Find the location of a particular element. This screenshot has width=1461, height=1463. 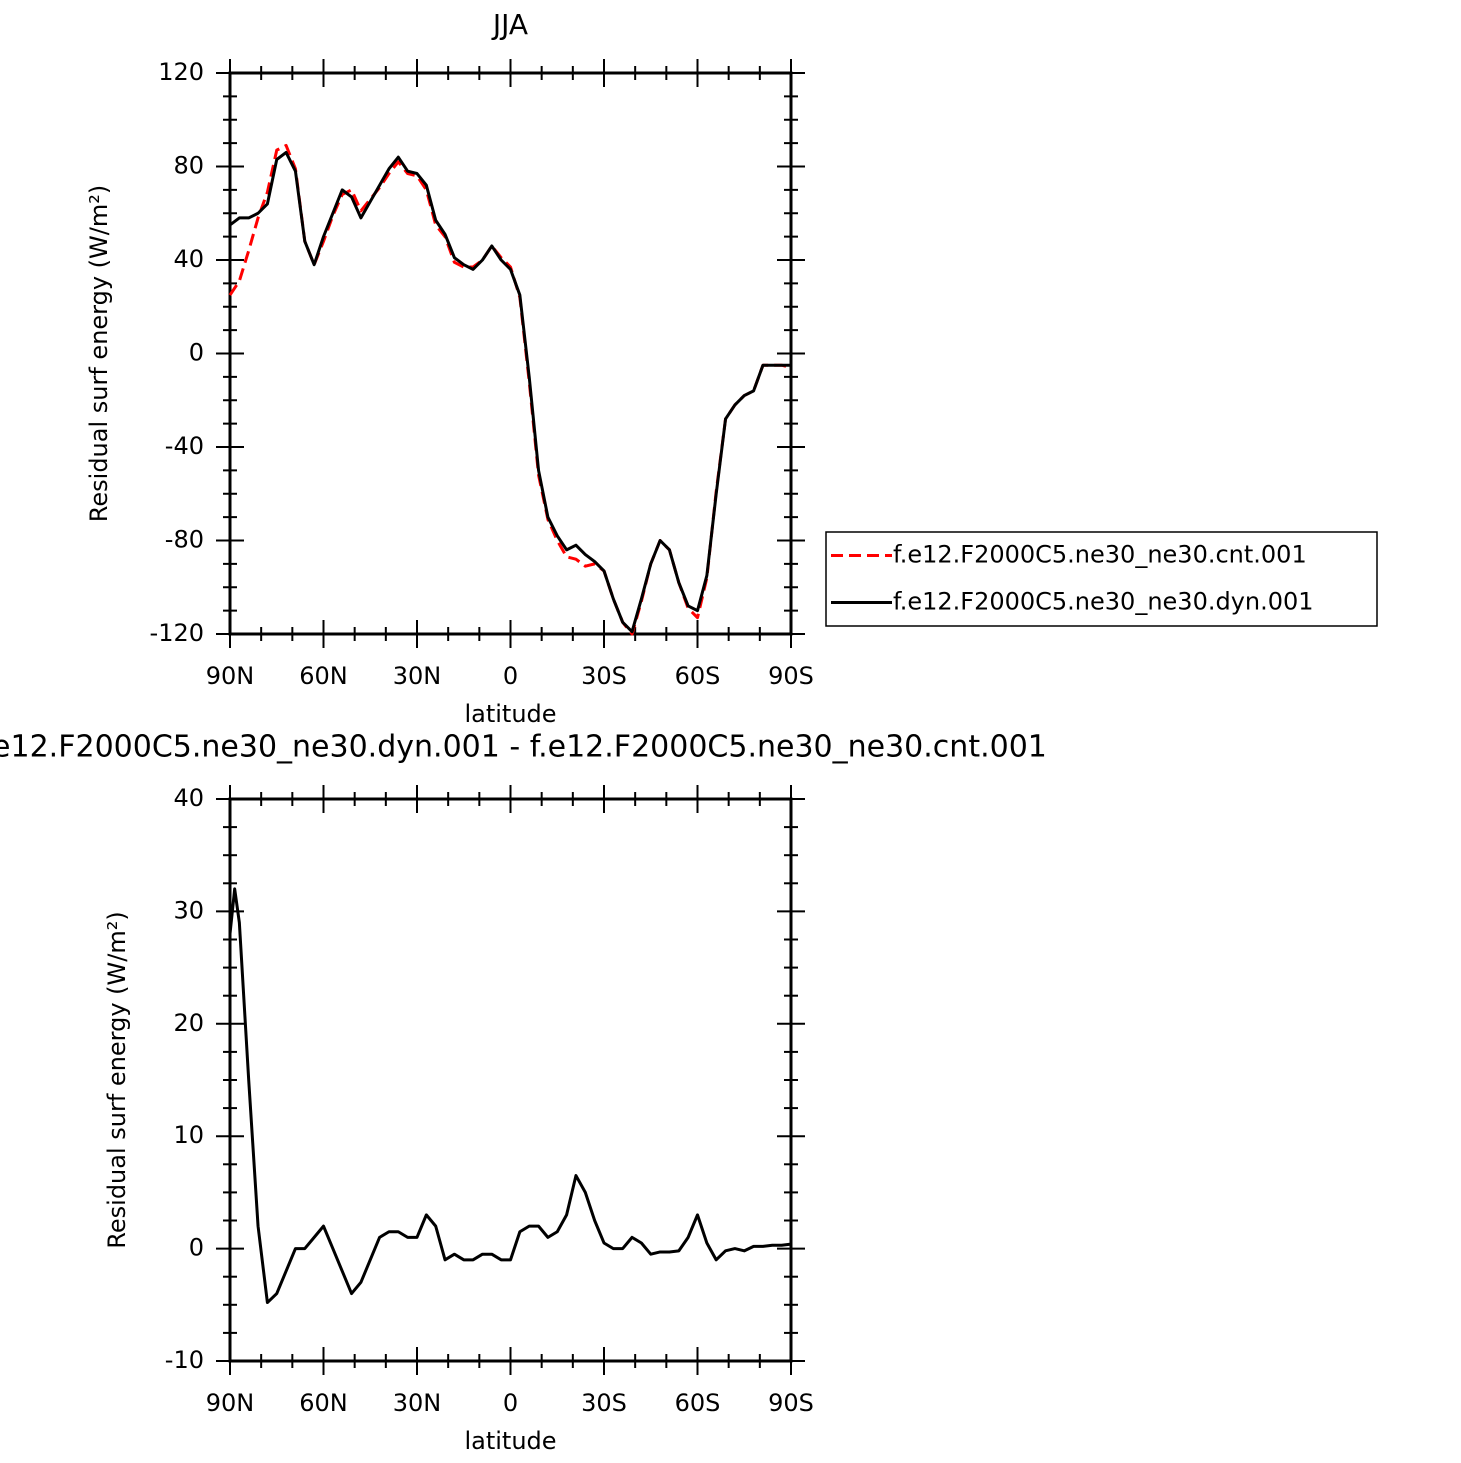

legend-box is located at coordinates (1101, 579).